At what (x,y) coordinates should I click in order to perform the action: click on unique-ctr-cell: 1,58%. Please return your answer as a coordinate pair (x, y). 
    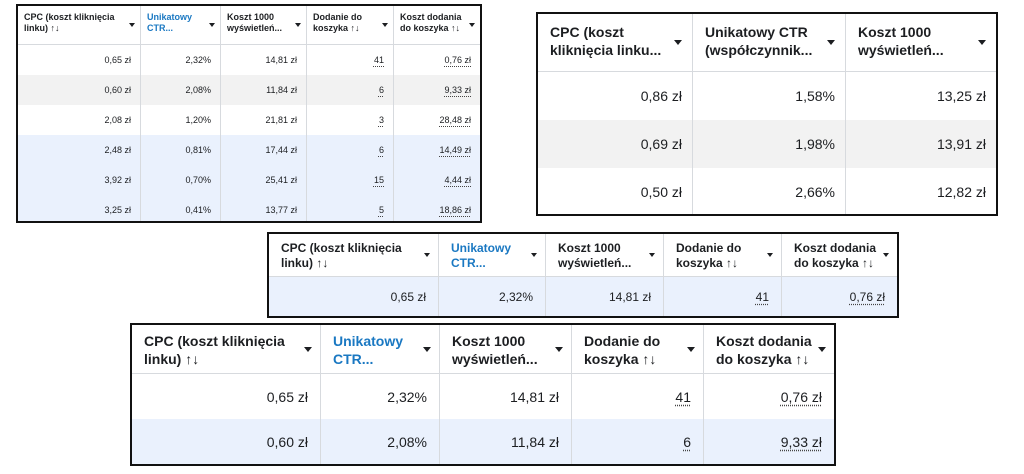
    Looking at the image, I should click on (769, 96).